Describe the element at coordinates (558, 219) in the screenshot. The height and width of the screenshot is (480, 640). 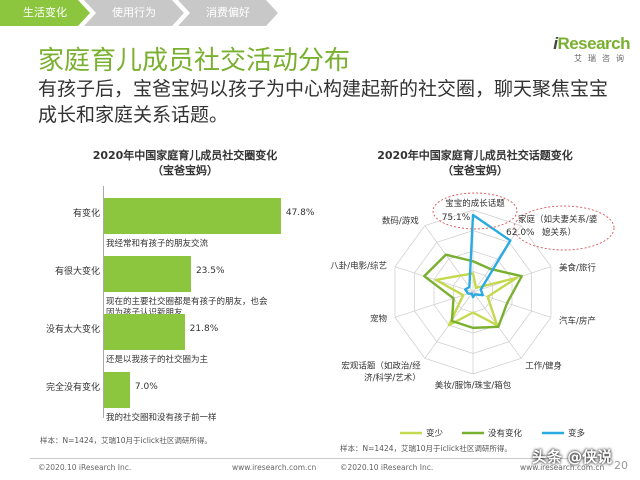
I see `callout-label: 家庭（如夫妻关系/婆` at that location.